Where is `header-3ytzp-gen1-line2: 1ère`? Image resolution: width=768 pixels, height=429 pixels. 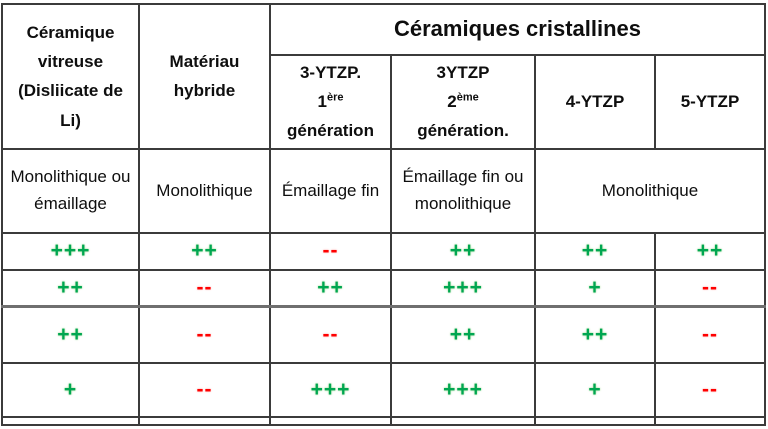 header-3ytzp-gen1-line2: 1ère is located at coordinates (330, 101).